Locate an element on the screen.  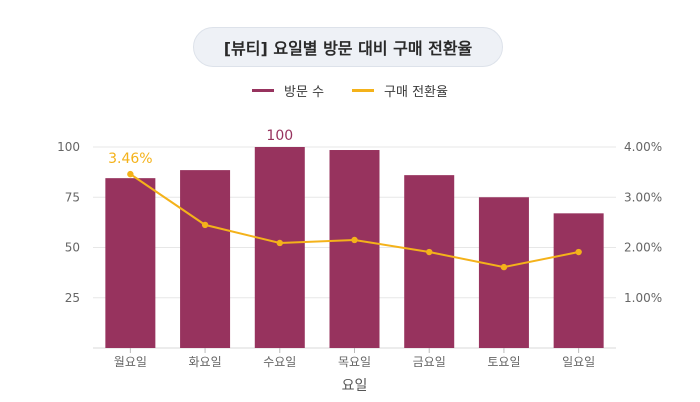
x-tick-label: 수요일 is located at coordinates (279, 362).